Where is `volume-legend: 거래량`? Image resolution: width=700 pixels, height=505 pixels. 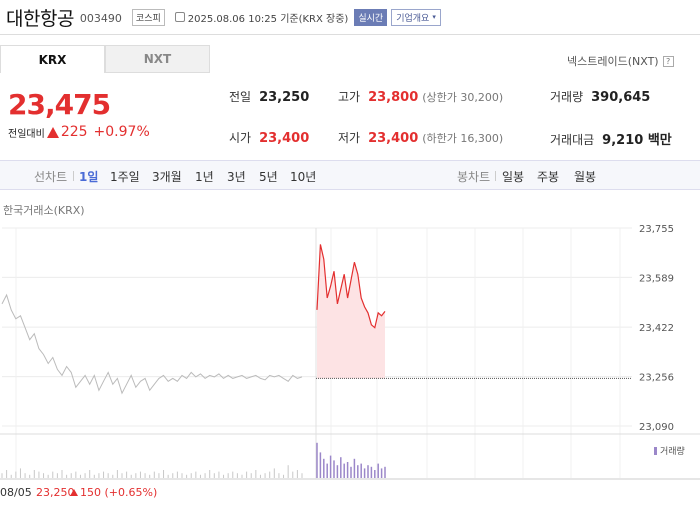
volume-legend: 거래량 is located at coordinates (669, 450).